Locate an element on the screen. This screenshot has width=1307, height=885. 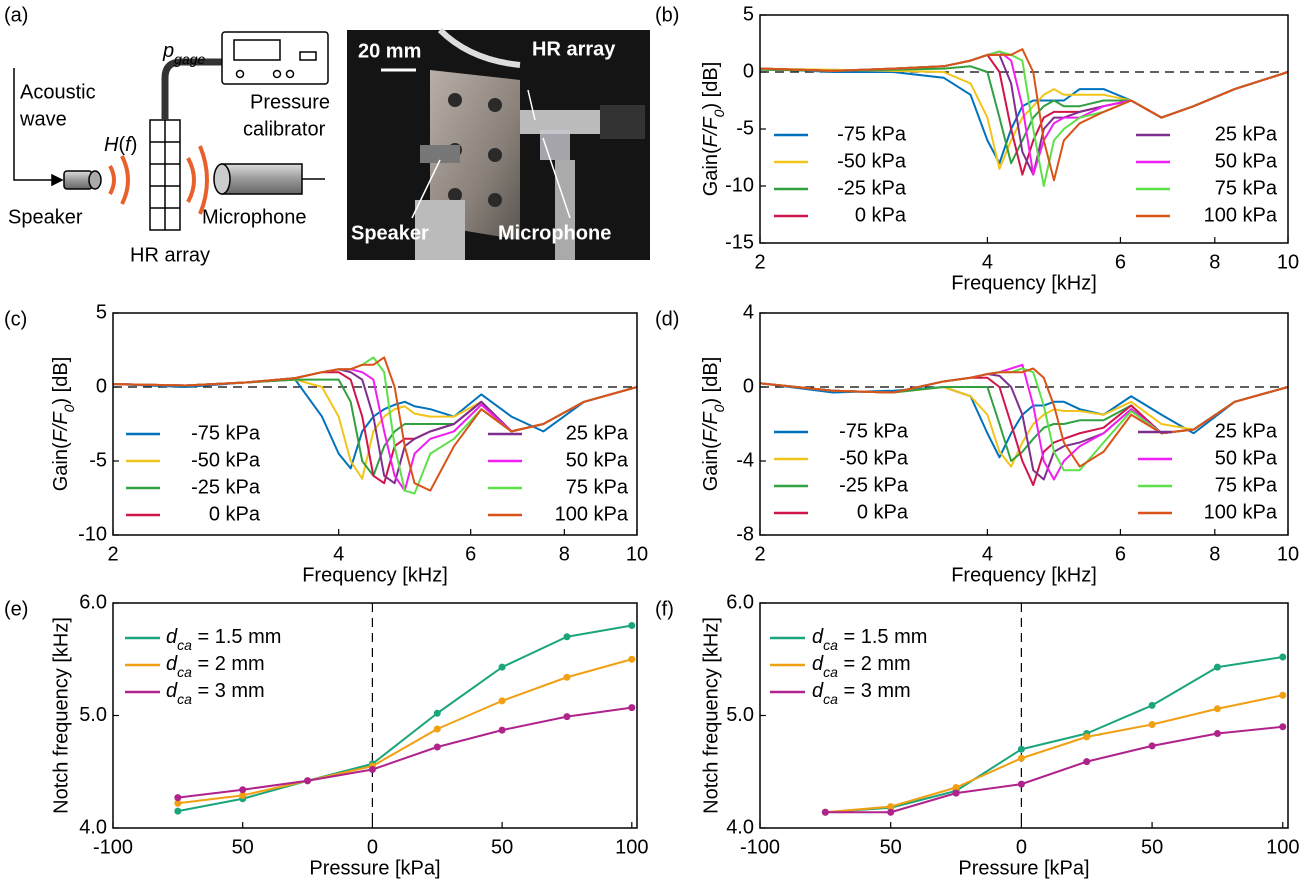
legend-label: -75 kPa is located at coordinates (872, 134).